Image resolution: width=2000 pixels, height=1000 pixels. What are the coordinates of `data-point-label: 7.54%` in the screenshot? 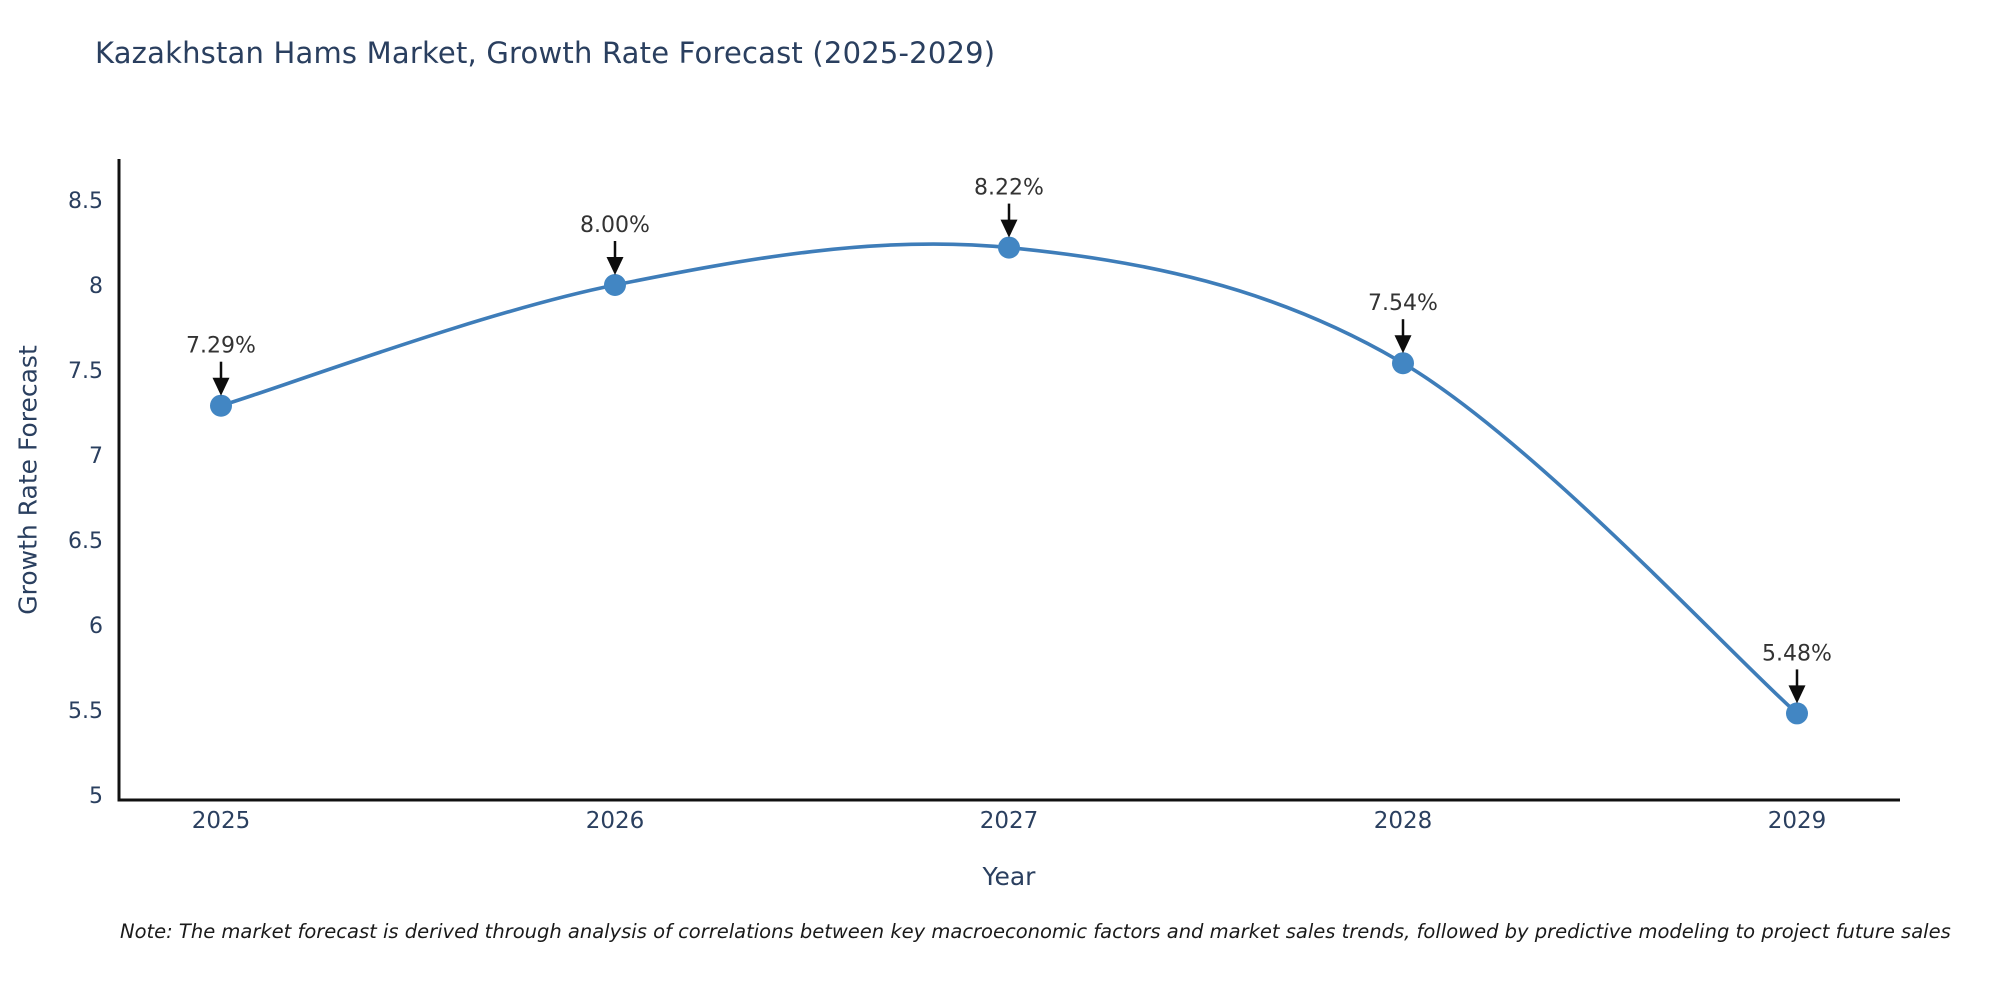 It's located at (1403, 303).